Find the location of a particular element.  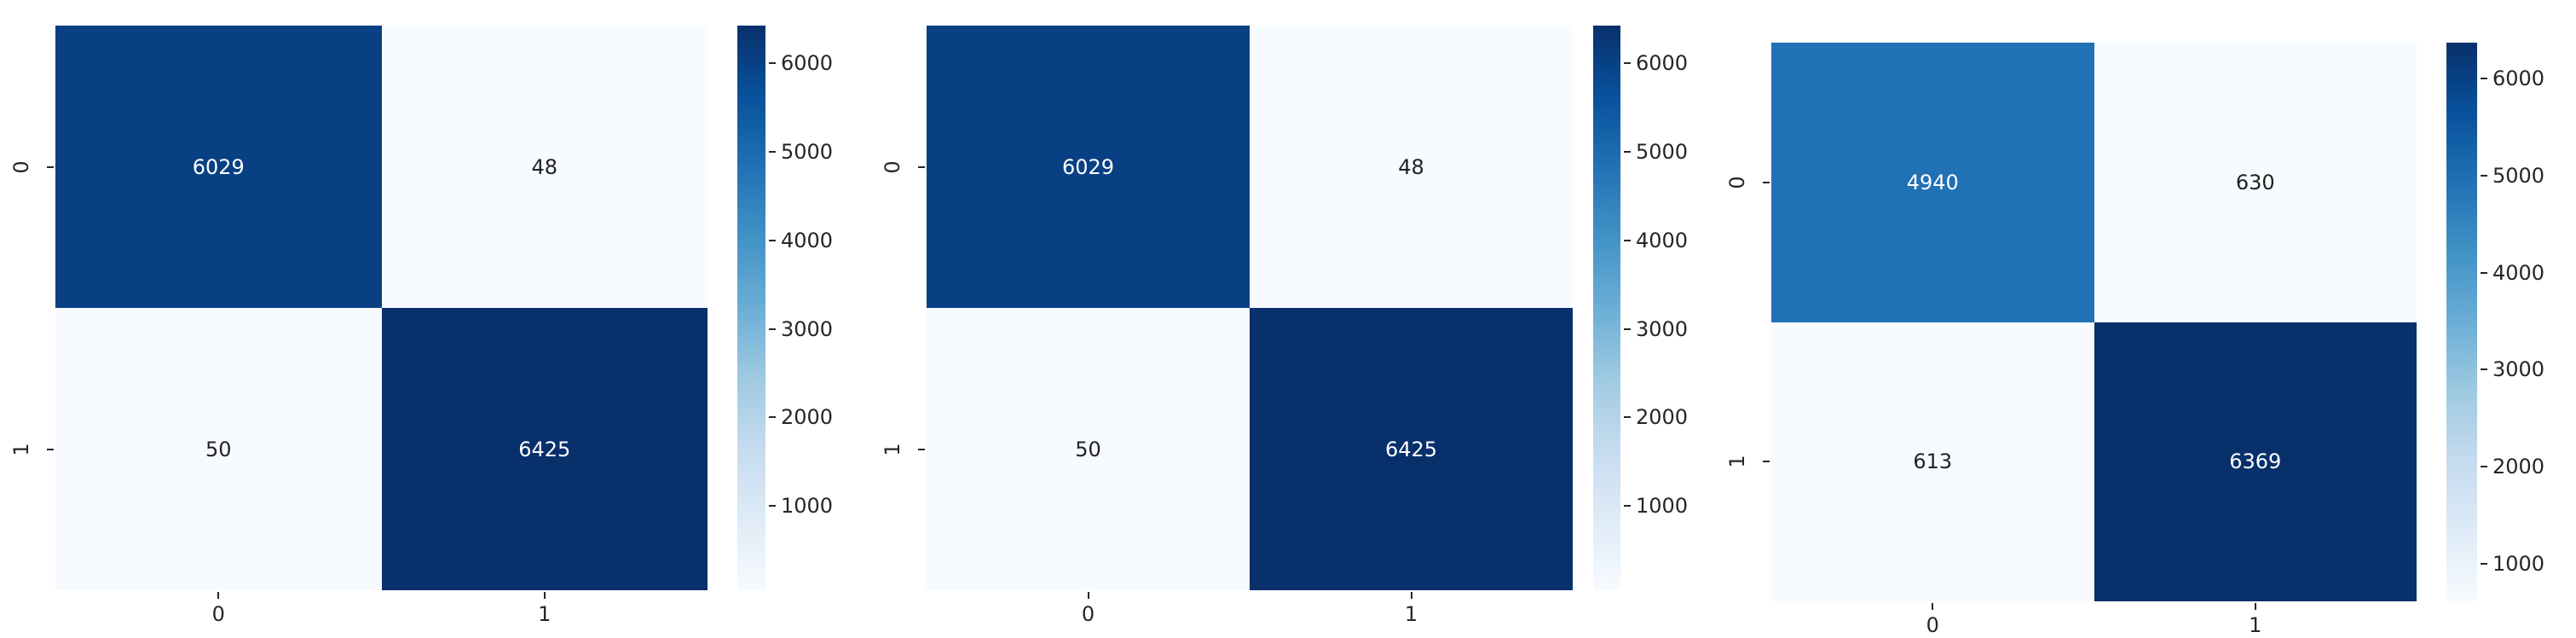

heatmap-cell: 613 is located at coordinates (1932, 461).